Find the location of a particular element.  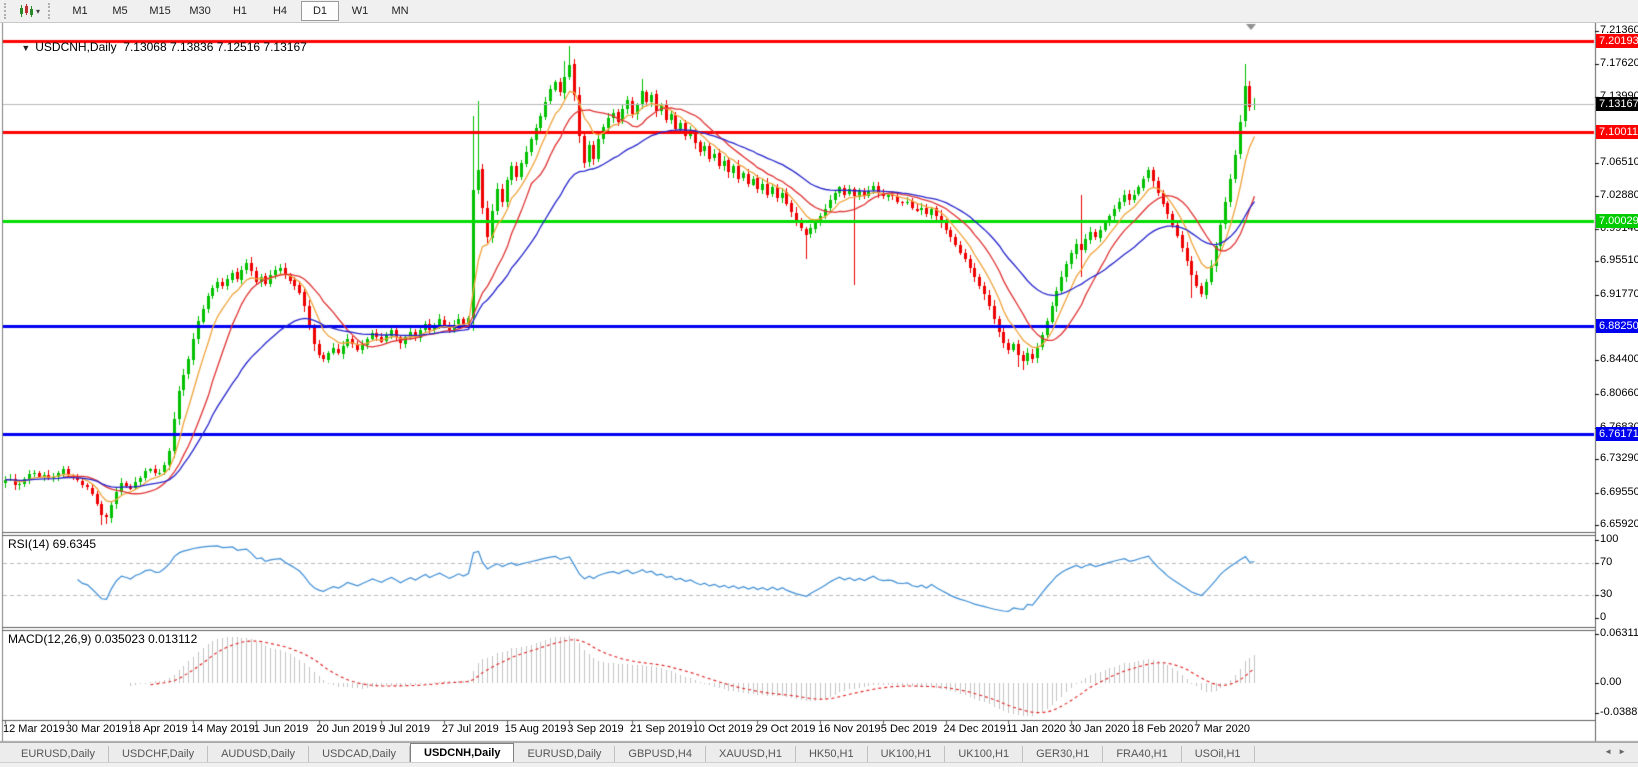

price-tick-label: 6.73290 is located at coordinates (1619, 458).